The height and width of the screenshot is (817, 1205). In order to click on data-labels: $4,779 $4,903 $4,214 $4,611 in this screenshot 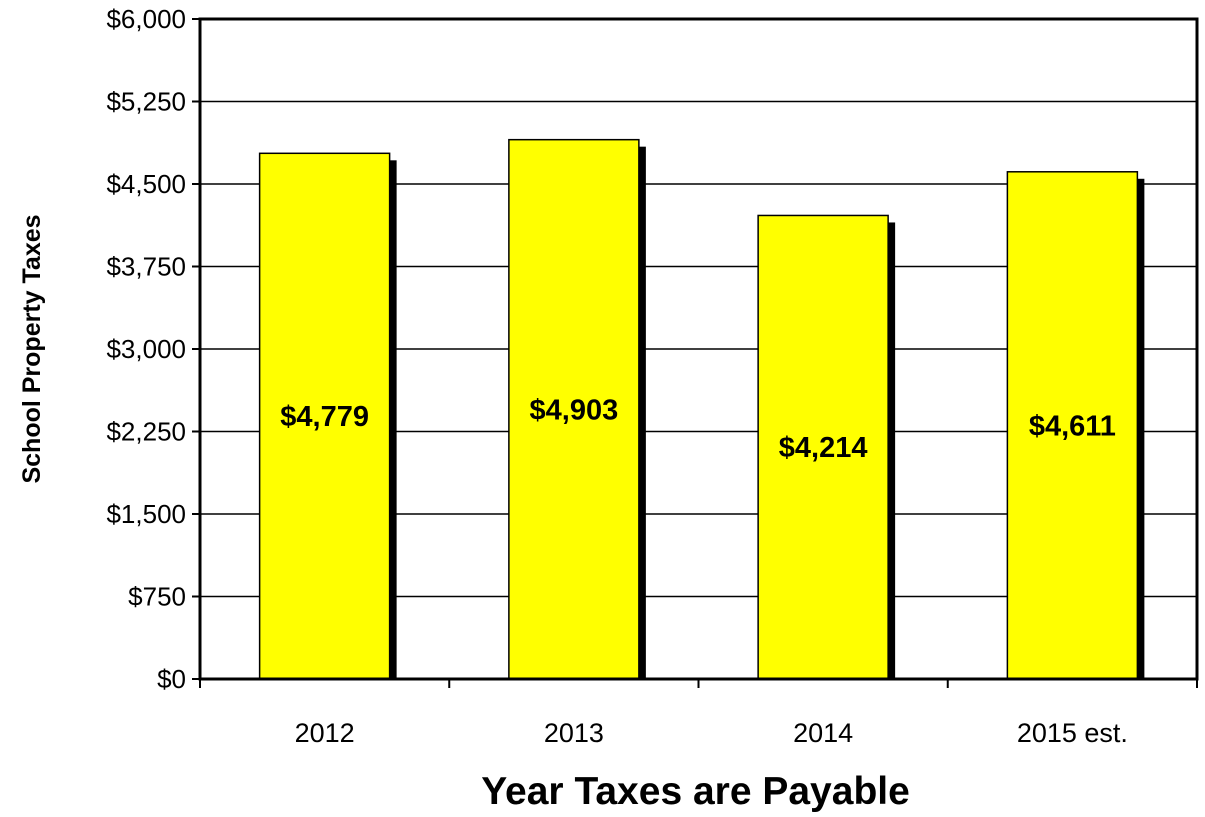, I will do `click(698, 429)`.